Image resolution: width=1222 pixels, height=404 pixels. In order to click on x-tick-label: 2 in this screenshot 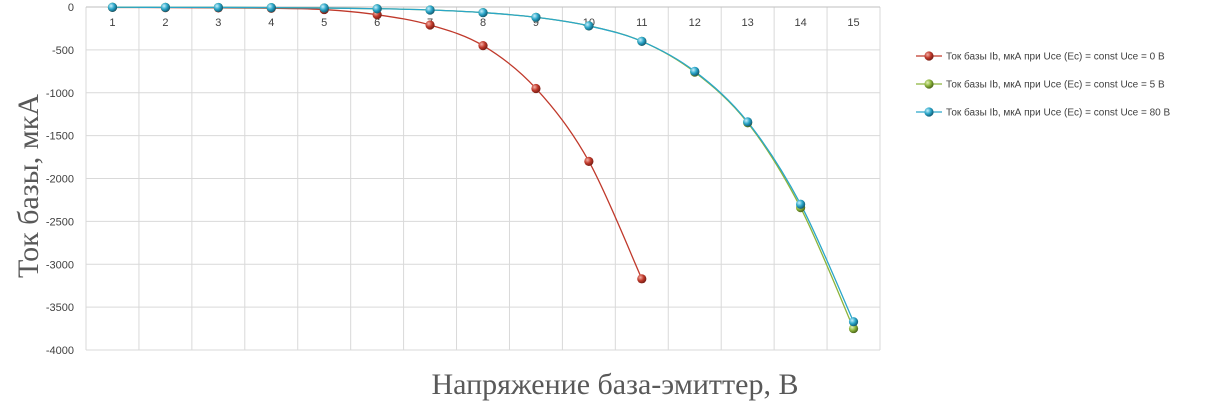, I will do `click(165, 23)`.